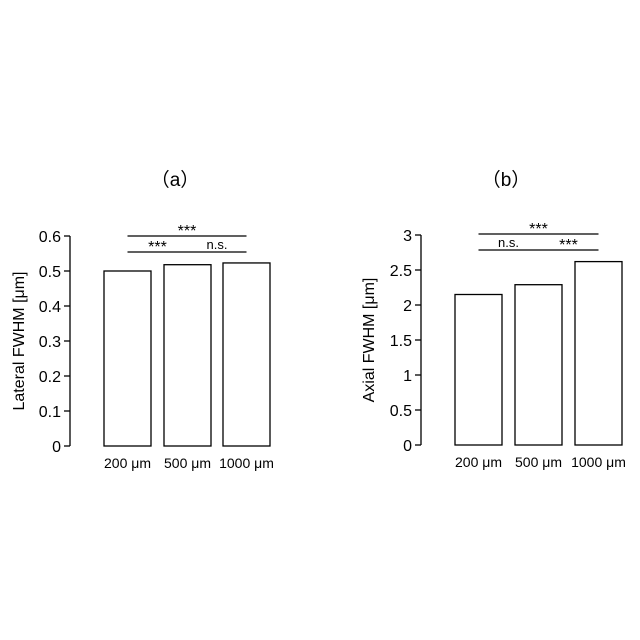 This screenshot has width=640, height=640. What do you see at coordinates (369, 340) in the screenshot?
I see `y-axis-title: Axial FWHM [μm]` at bounding box center [369, 340].